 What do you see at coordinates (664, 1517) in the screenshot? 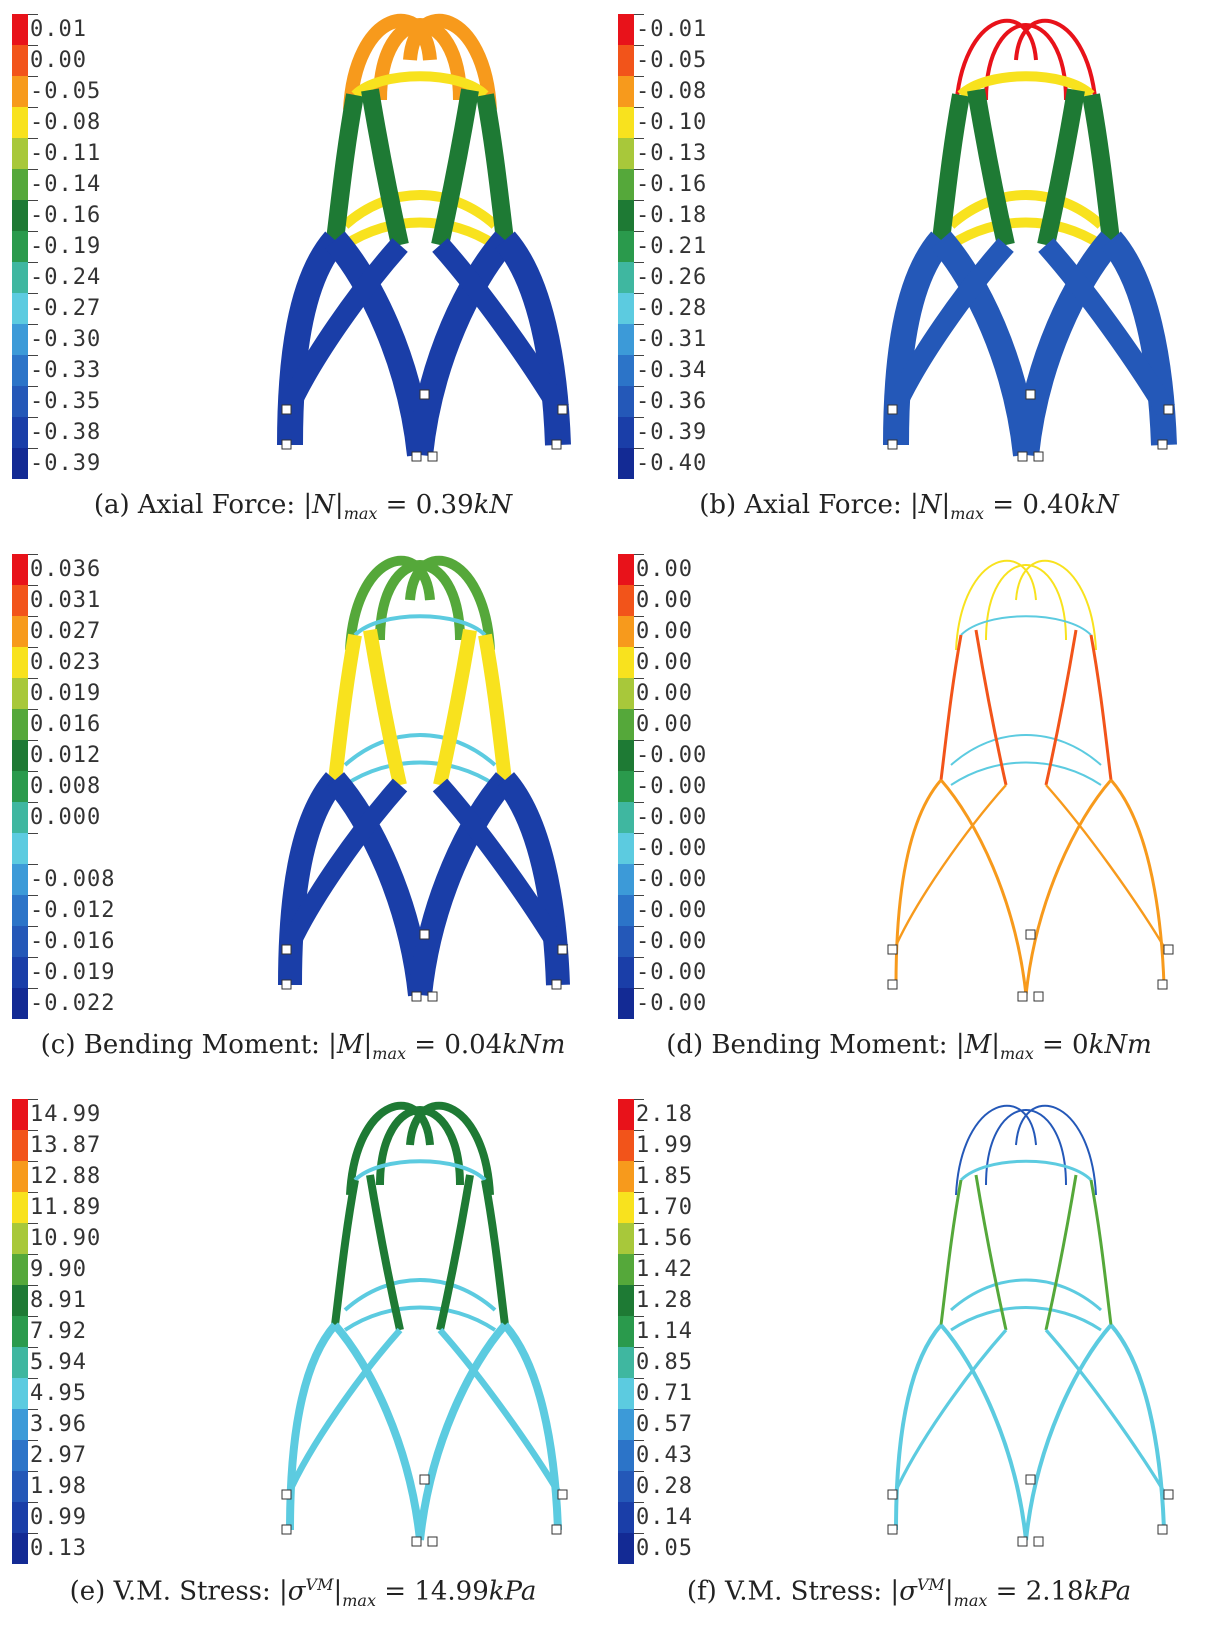
I see `legend-label: 0.14` at bounding box center [664, 1517].